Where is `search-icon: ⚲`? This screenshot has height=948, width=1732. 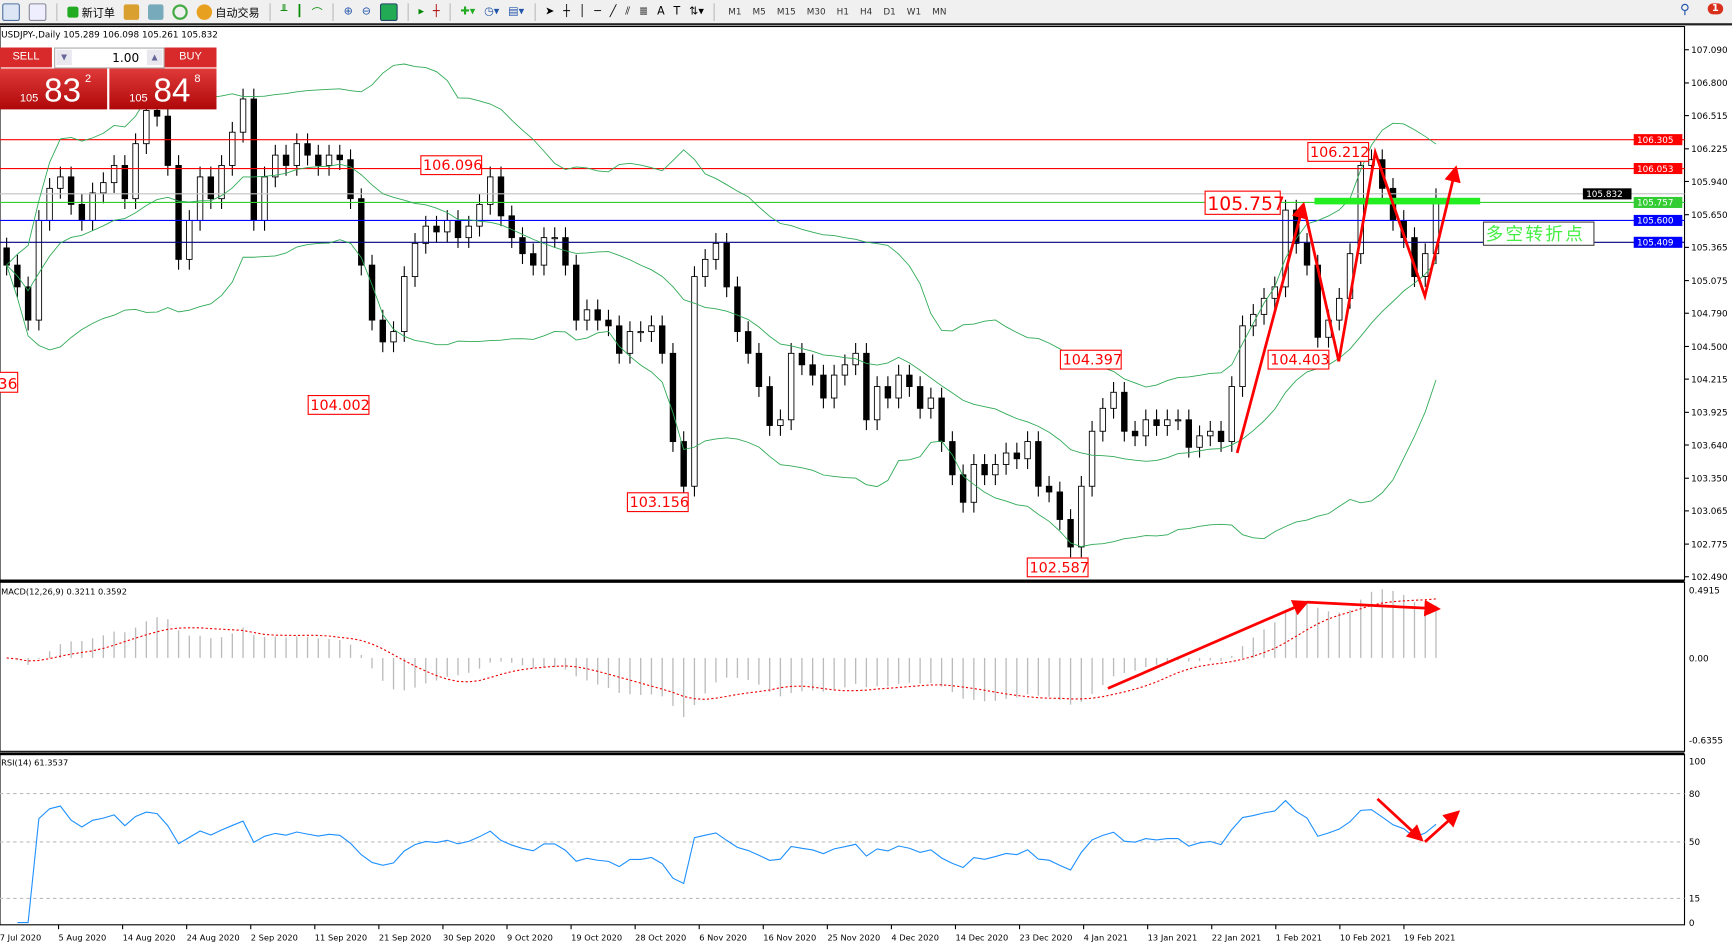
search-icon: ⚲ is located at coordinates (1685, 9).